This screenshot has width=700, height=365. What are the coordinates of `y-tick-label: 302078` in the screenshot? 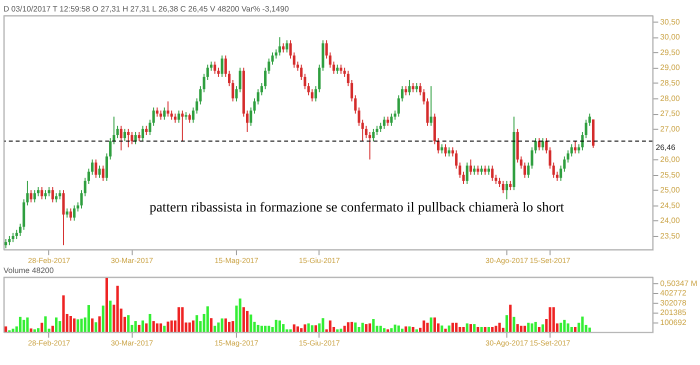 It's located at (674, 303).